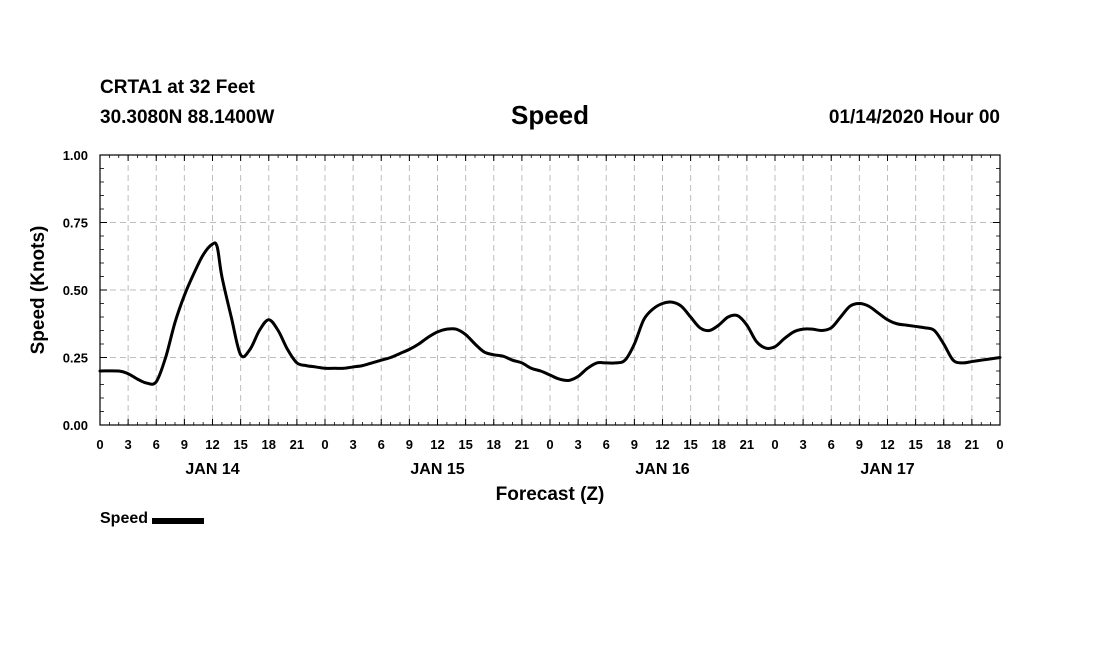 The image size is (1100, 650). I want to click on forecast-date-label: 01/14/2020 Hour 00, so click(914, 117).